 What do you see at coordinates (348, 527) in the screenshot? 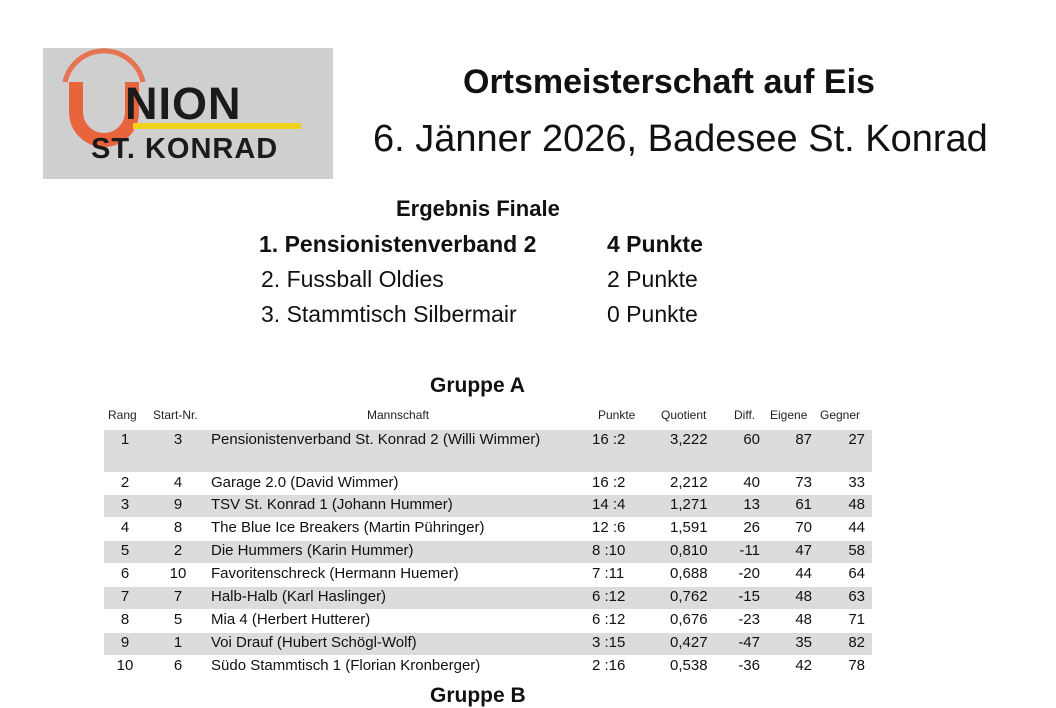
I see `cell-team: The Blue Ice Breakers (Martin Pühringer)` at bounding box center [348, 527].